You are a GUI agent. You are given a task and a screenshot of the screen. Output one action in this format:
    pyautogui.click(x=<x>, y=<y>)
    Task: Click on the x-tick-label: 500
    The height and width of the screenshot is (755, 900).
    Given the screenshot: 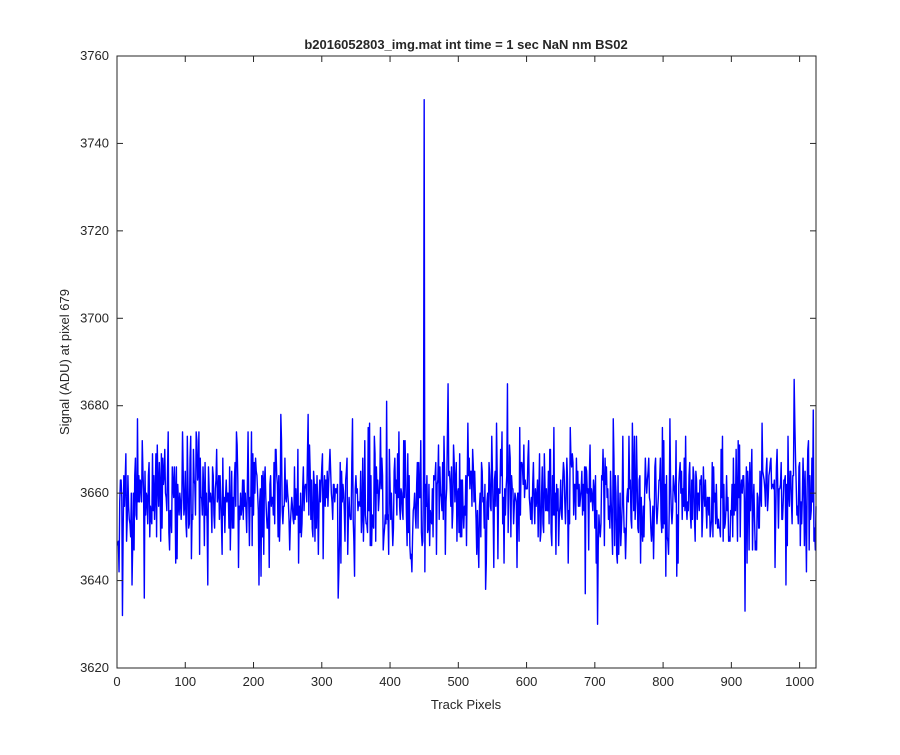 What is the action you would take?
    pyautogui.click(x=458, y=681)
    